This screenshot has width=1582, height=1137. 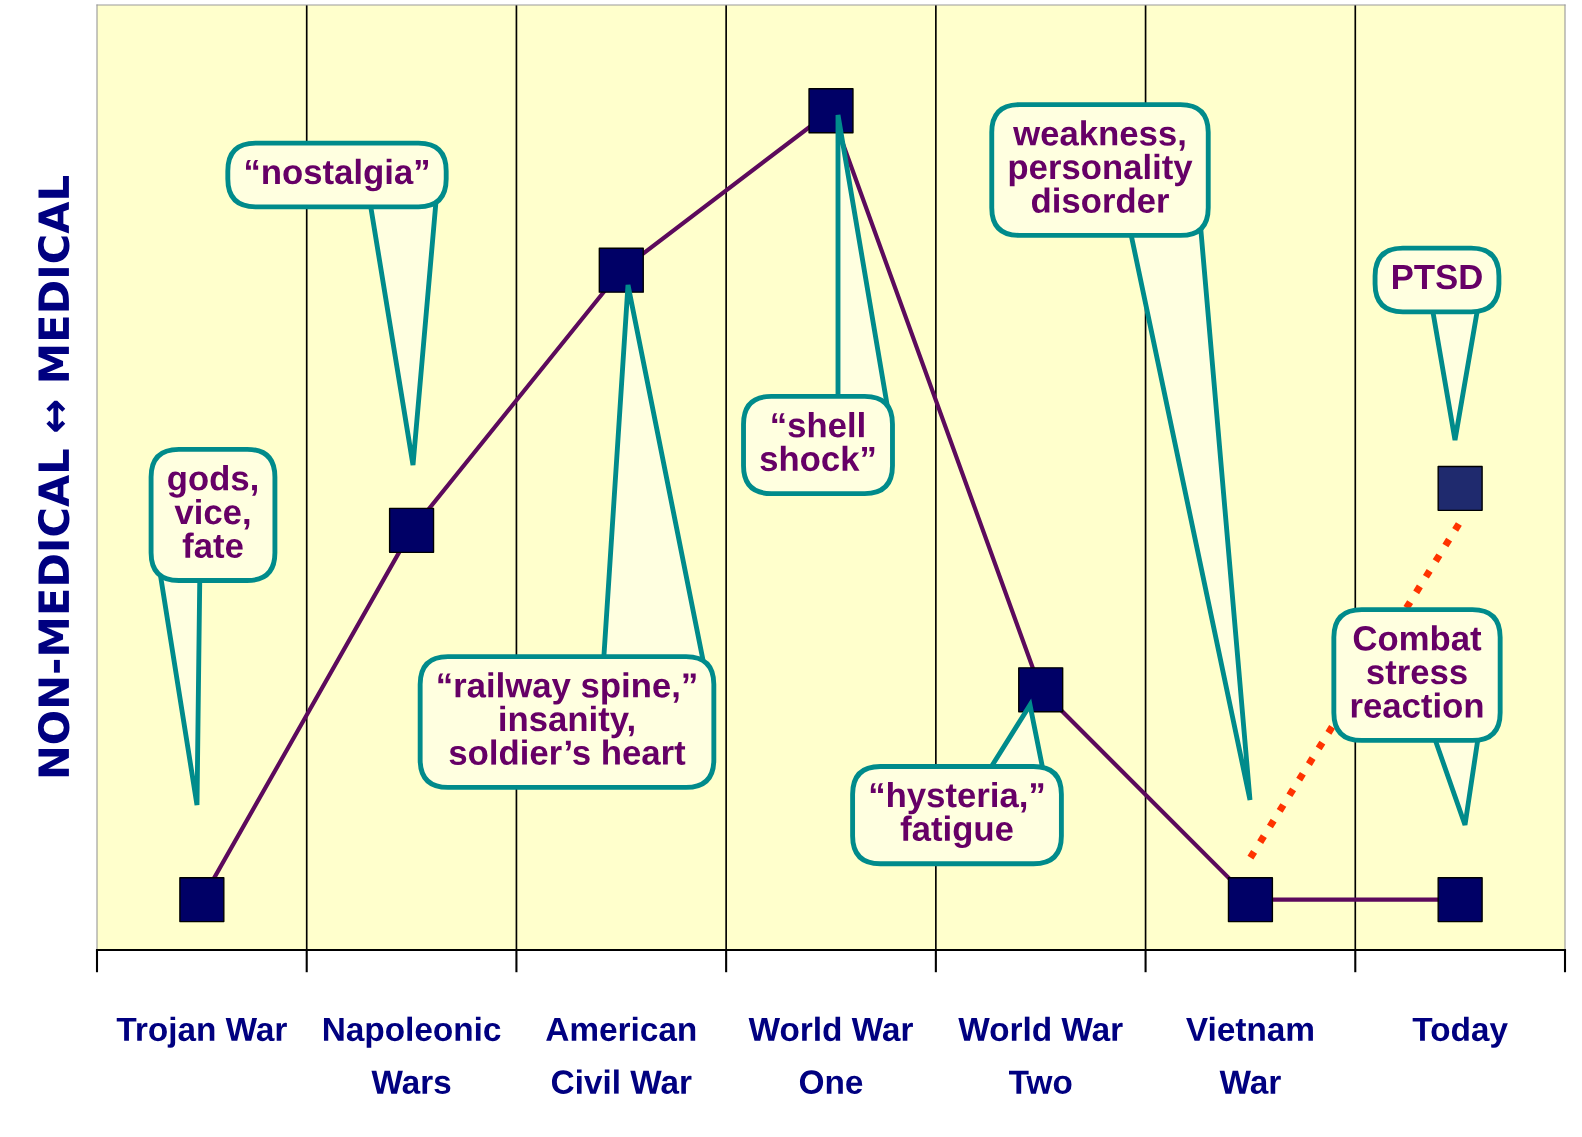 I want to click on x-tick-label: Vietnam War, so click(x=1249, y=1055).